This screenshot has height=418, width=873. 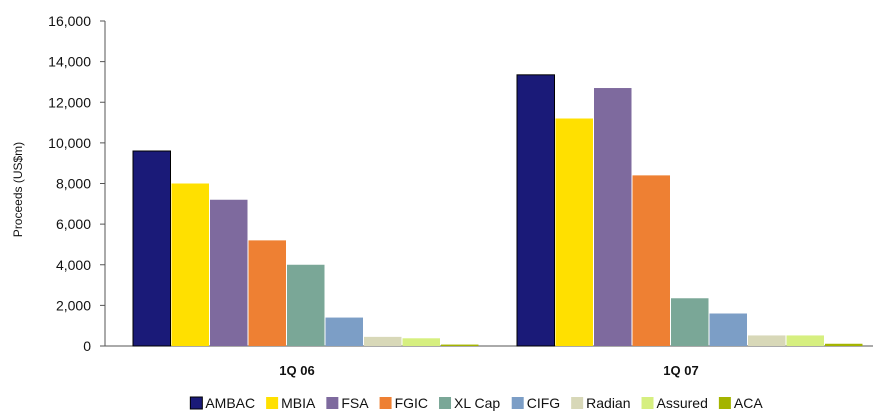 I want to click on legend-swatch-xl-cap, so click(x=445, y=403).